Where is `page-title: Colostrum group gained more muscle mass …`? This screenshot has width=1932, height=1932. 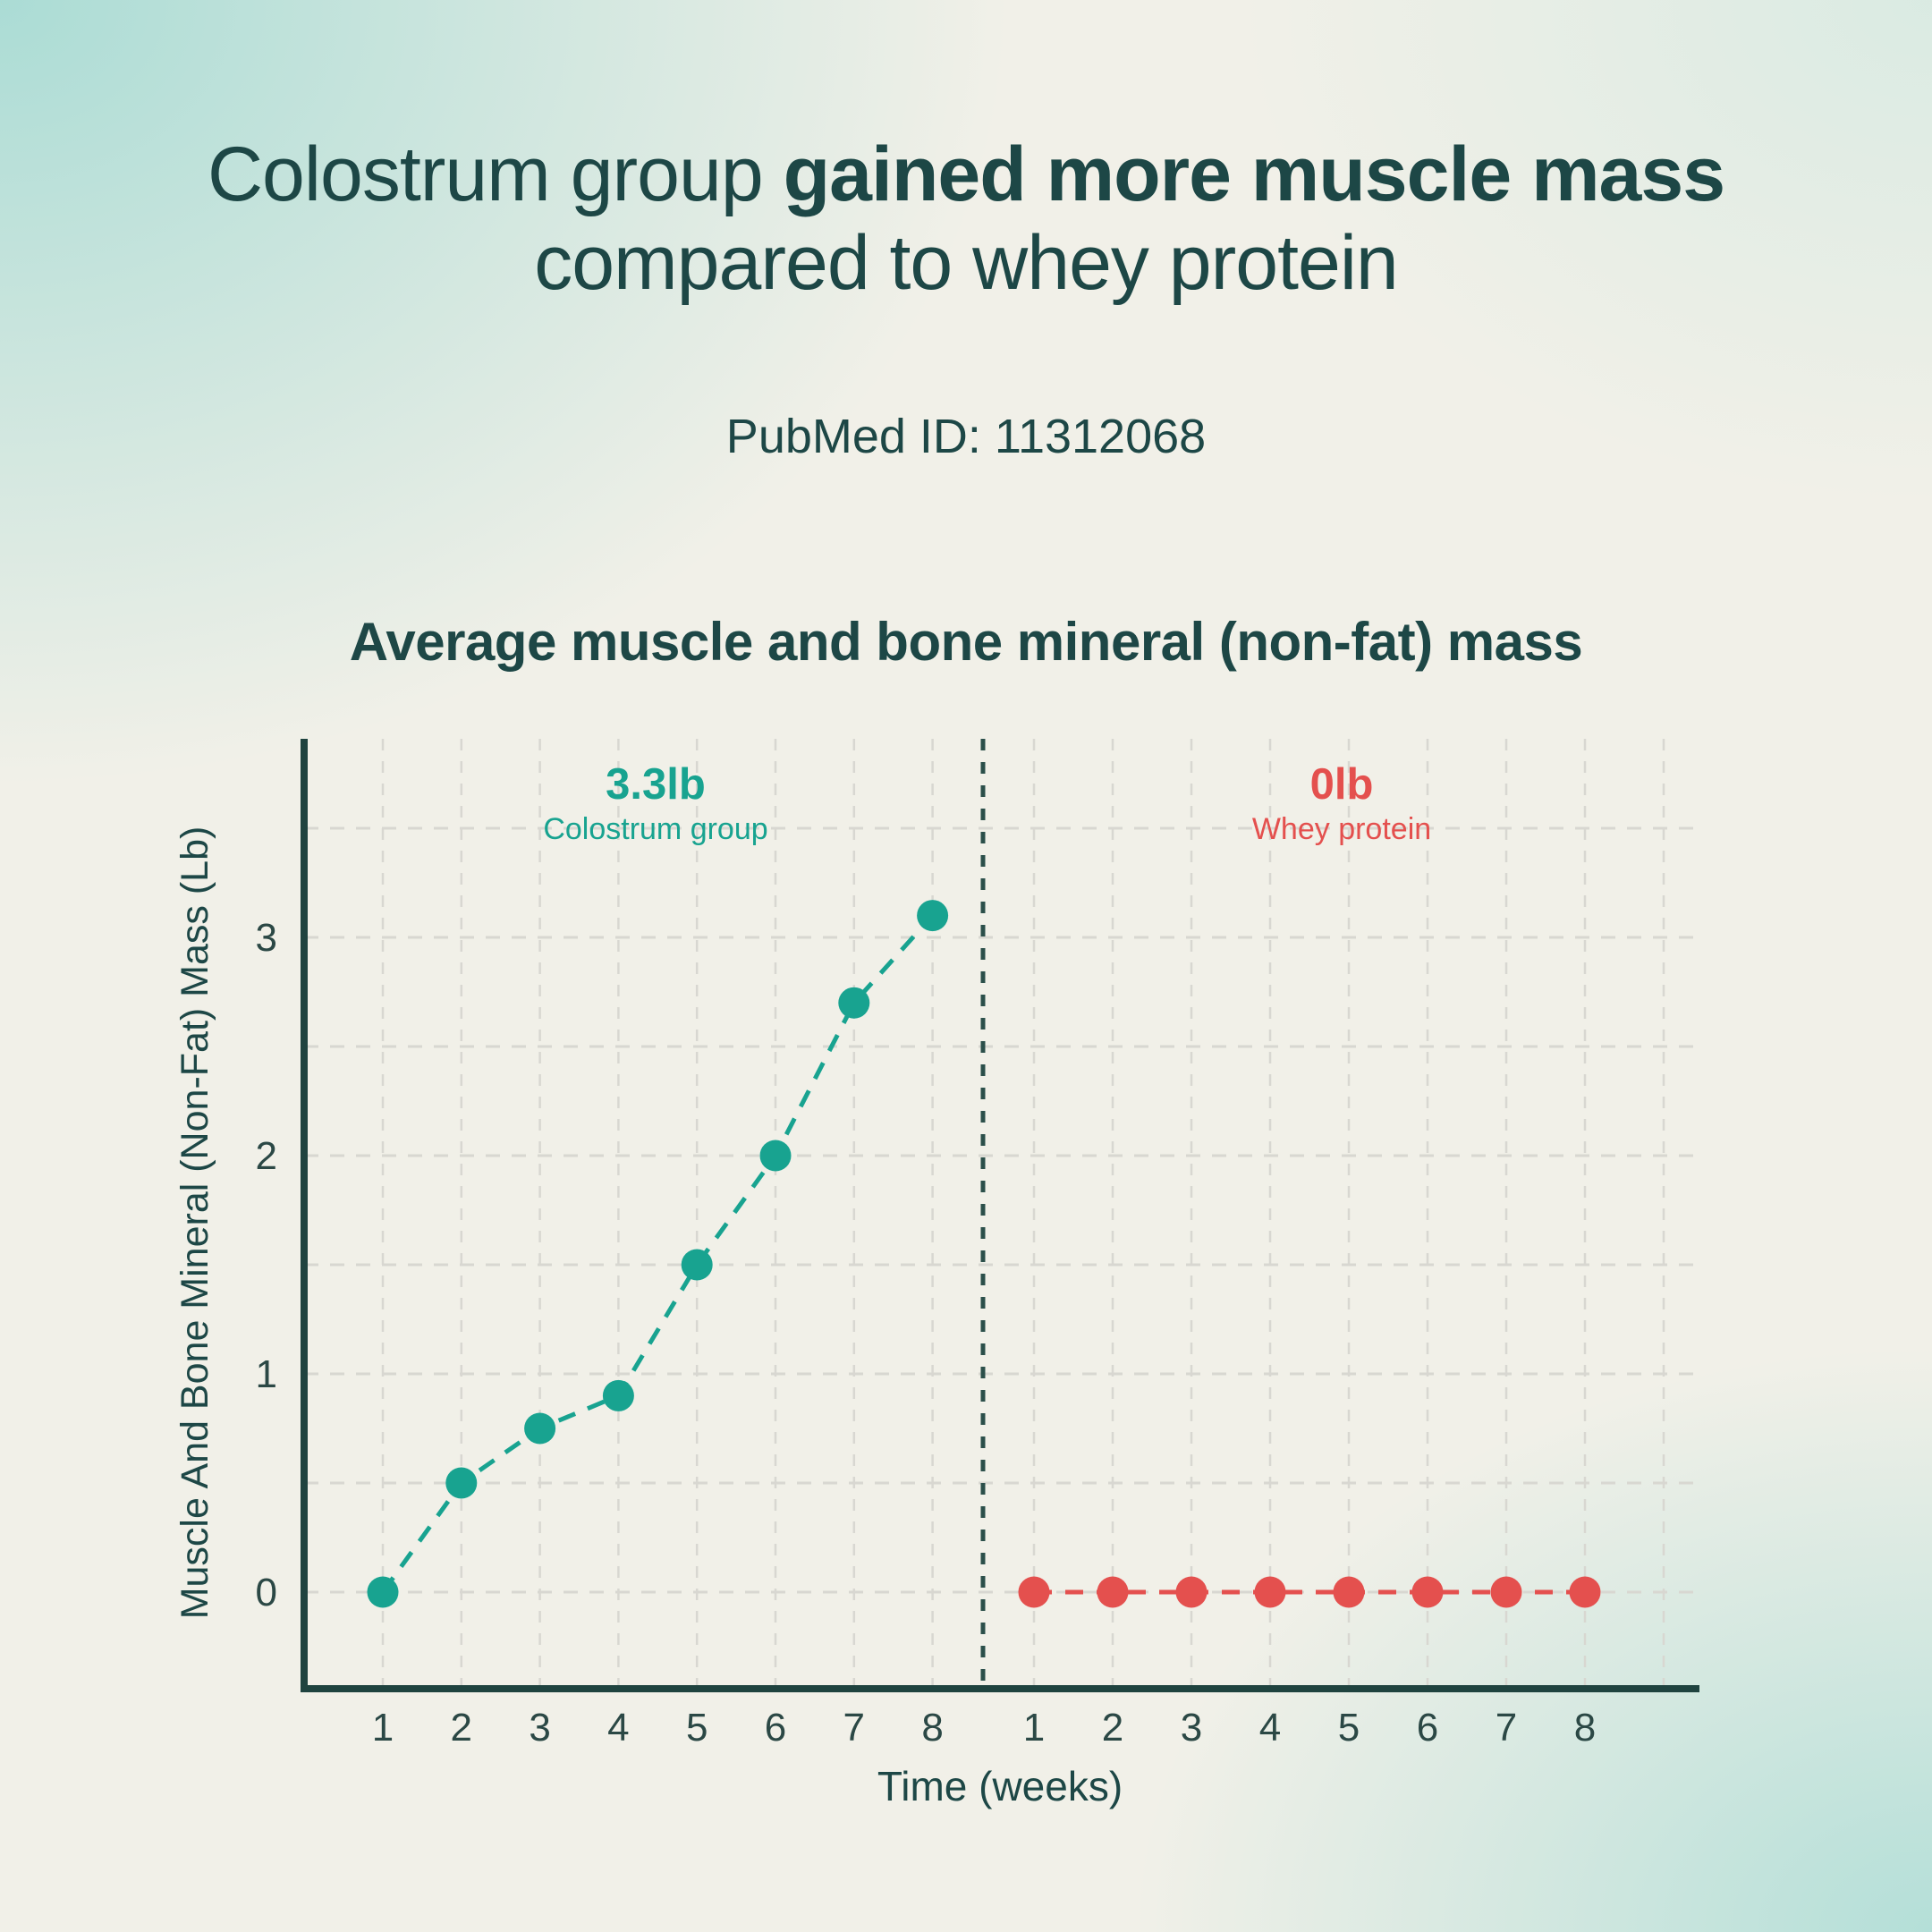 page-title: Colostrum group gained more muscle mass … is located at coordinates (966, 219).